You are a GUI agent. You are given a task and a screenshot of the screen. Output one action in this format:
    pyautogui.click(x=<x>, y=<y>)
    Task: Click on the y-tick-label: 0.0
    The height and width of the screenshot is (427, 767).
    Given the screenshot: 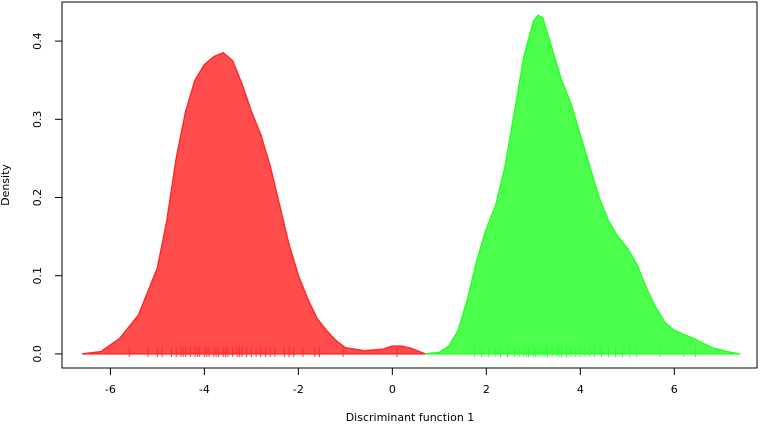 What is the action you would take?
    pyautogui.click(x=37, y=354)
    